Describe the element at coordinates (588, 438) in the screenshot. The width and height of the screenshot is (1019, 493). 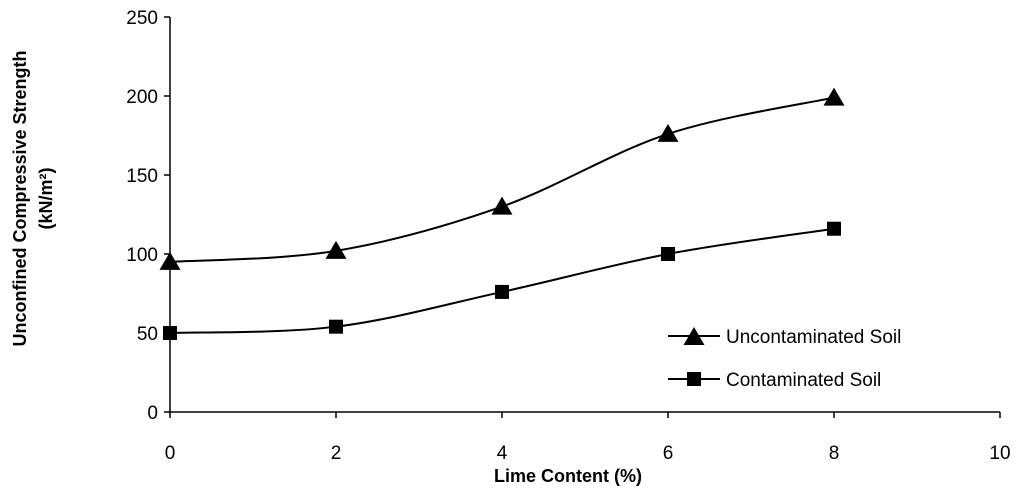
I see `x-ticks: 0 2 4 6 8 10` at that location.